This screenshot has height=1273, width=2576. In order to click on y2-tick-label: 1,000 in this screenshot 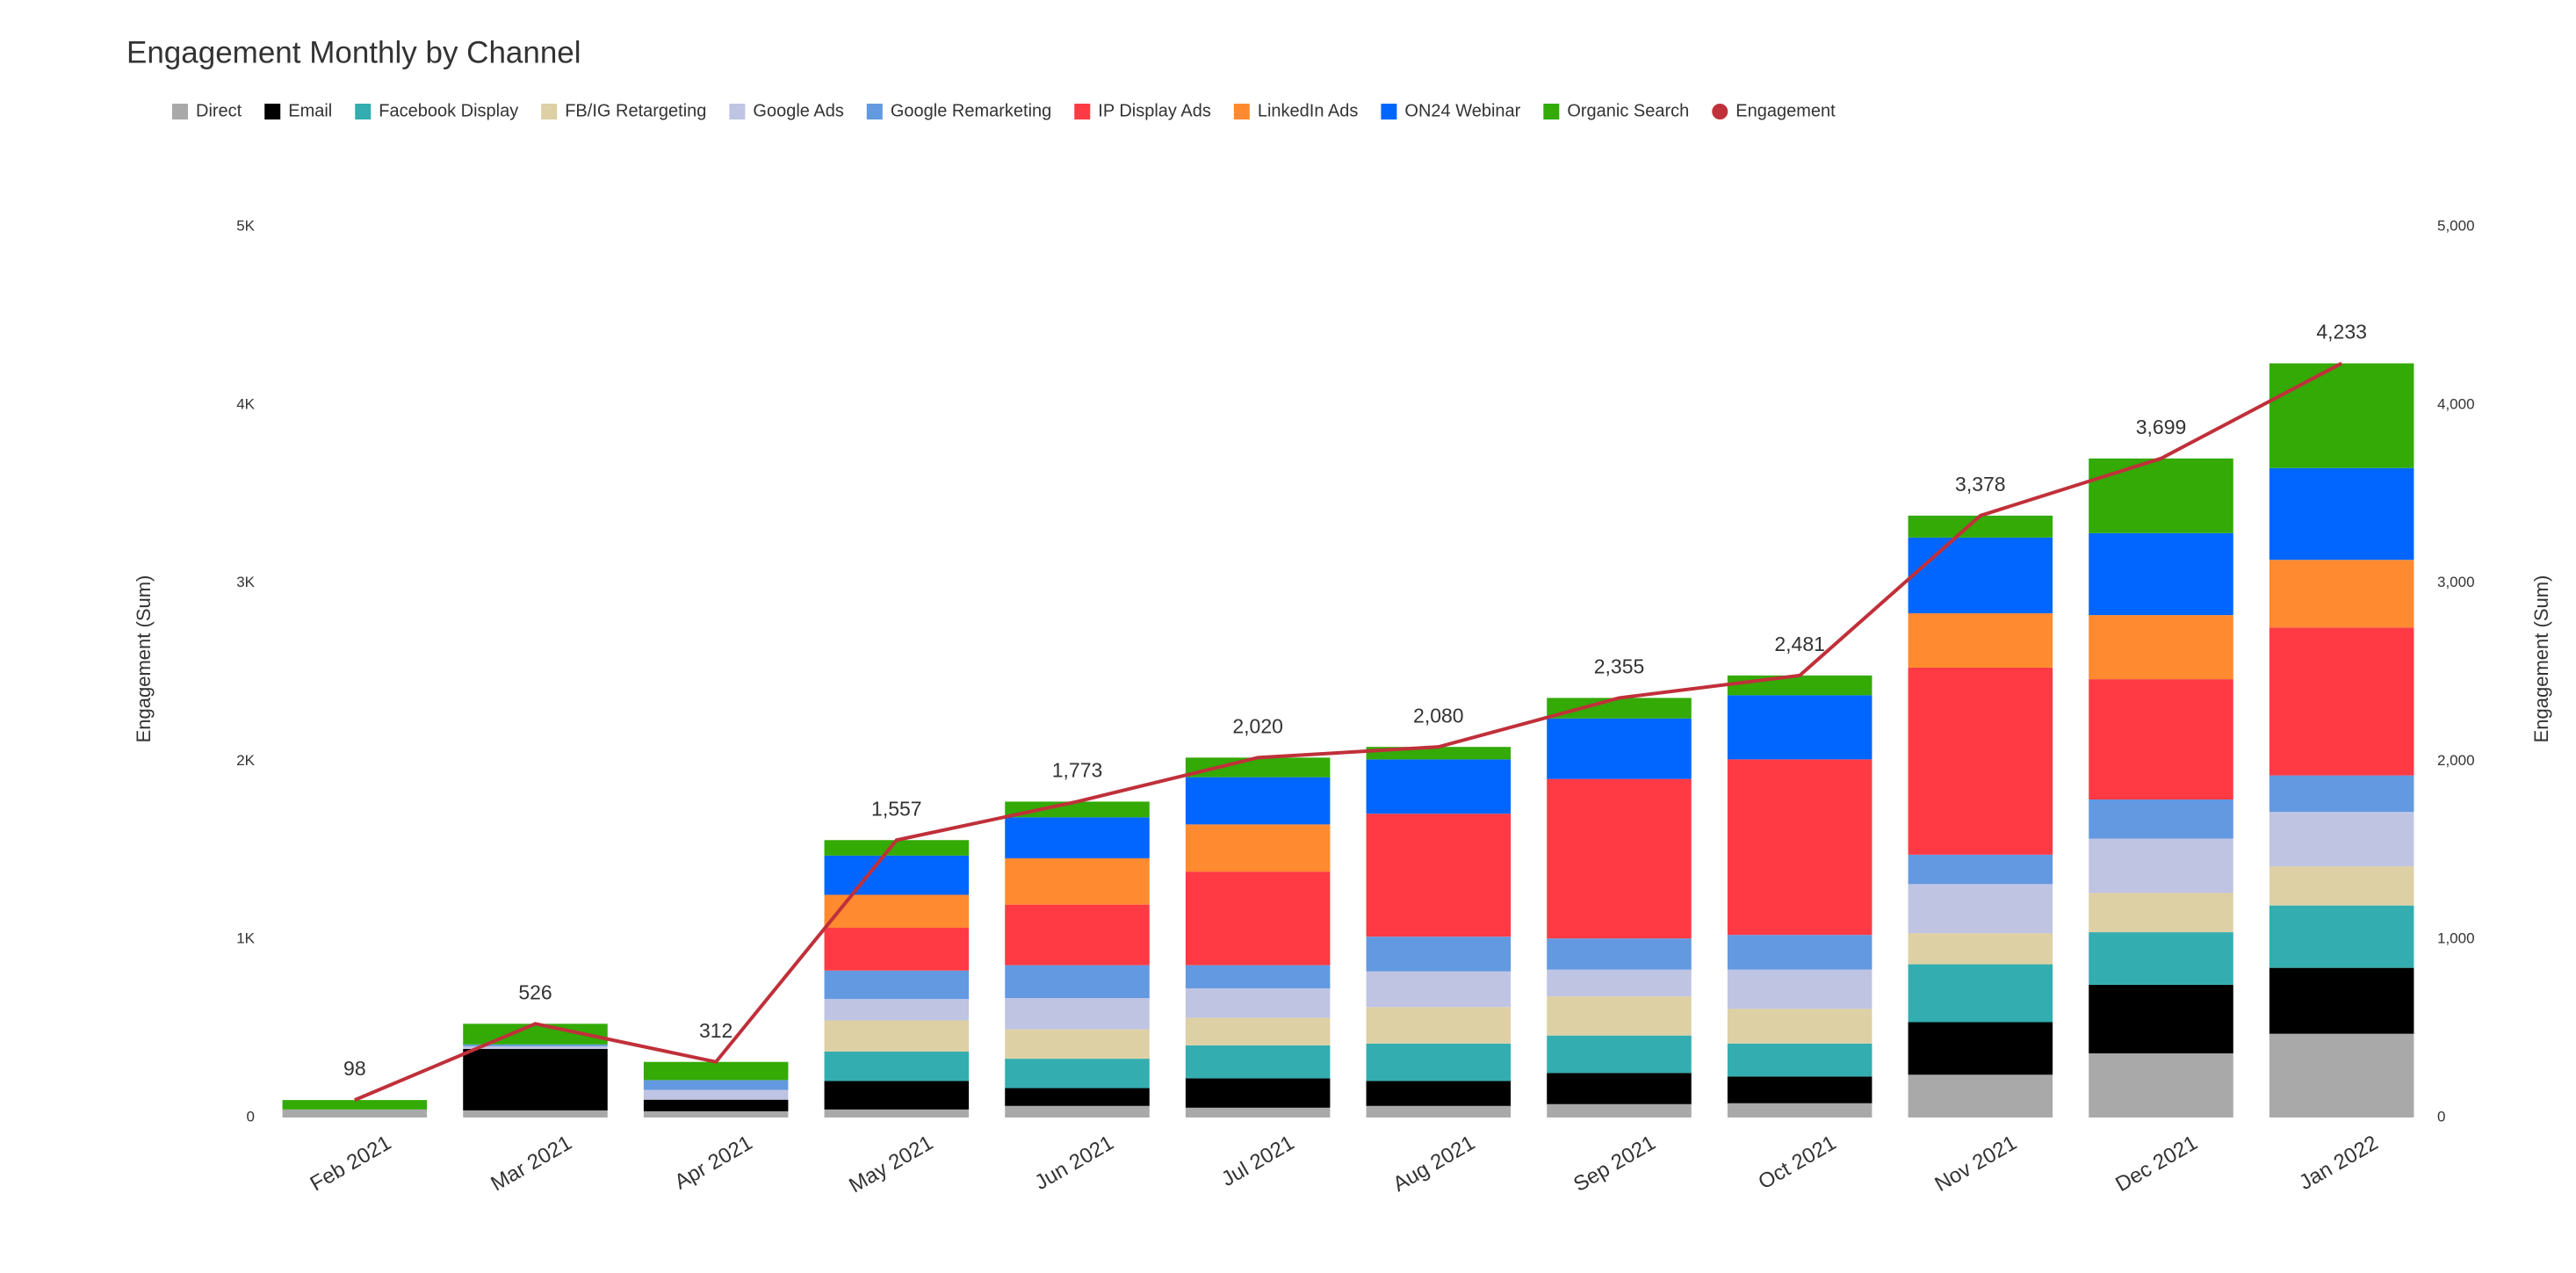, I will do `click(2456, 938)`.